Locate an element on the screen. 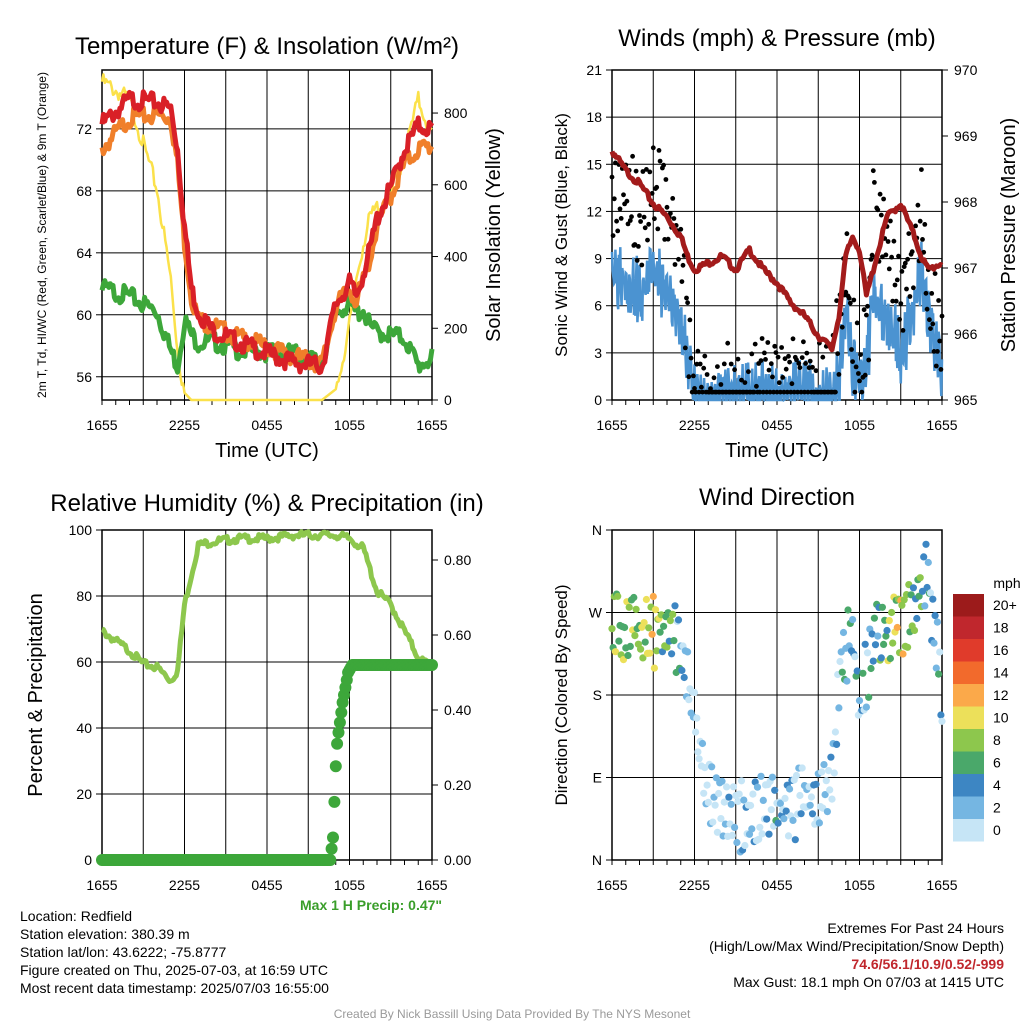  y-tick-label: 60 is located at coordinates (84, 315).